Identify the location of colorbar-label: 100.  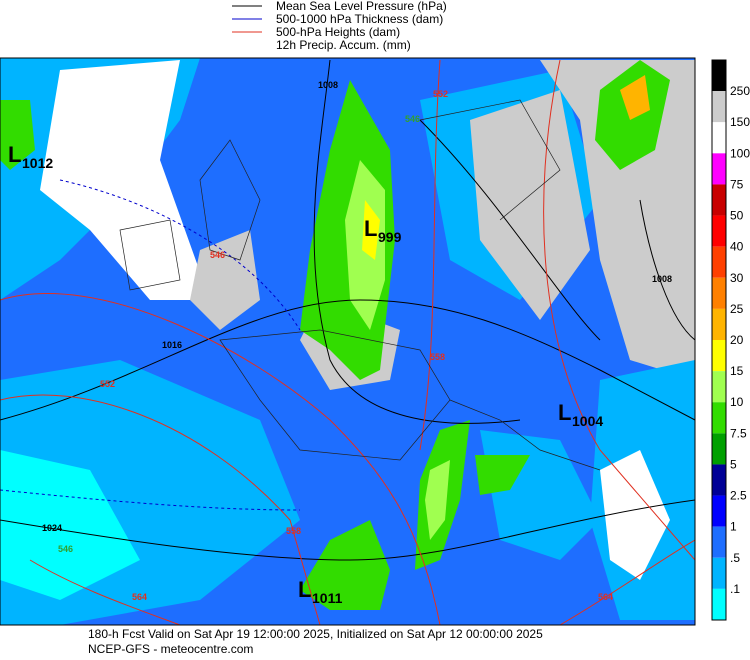
(740, 153).